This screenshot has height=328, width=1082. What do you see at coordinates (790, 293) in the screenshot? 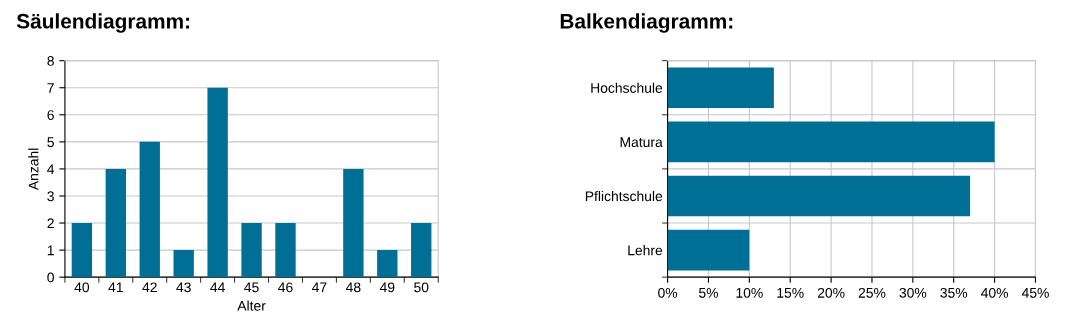
I see `x-tick-label: 15%` at bounding box center [790, 293].